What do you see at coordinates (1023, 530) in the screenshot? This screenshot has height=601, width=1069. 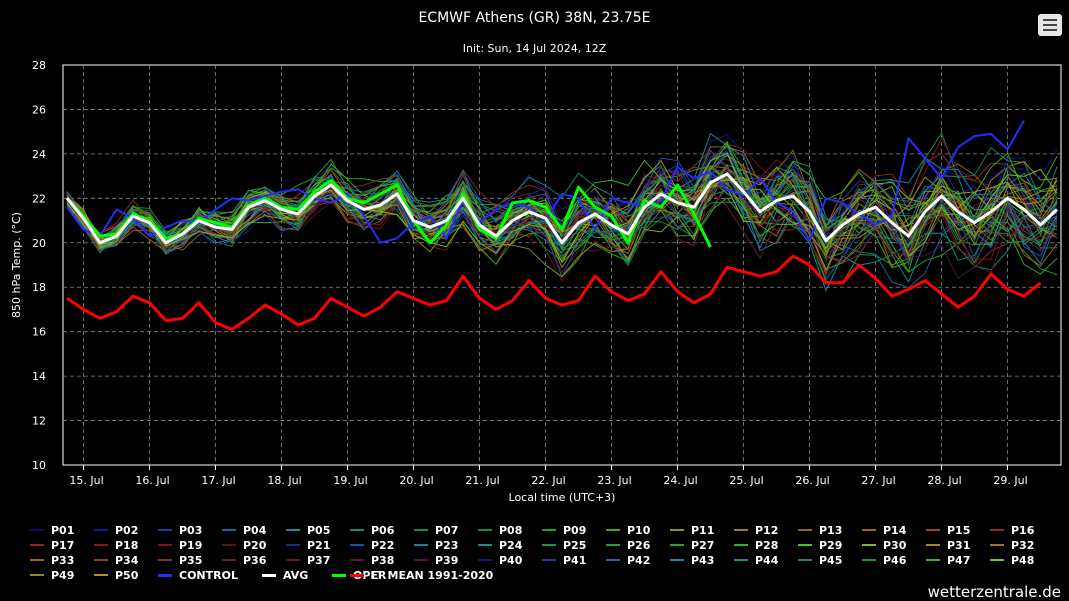 I see `legend-label: P16` at bounding box center [1023, 530].